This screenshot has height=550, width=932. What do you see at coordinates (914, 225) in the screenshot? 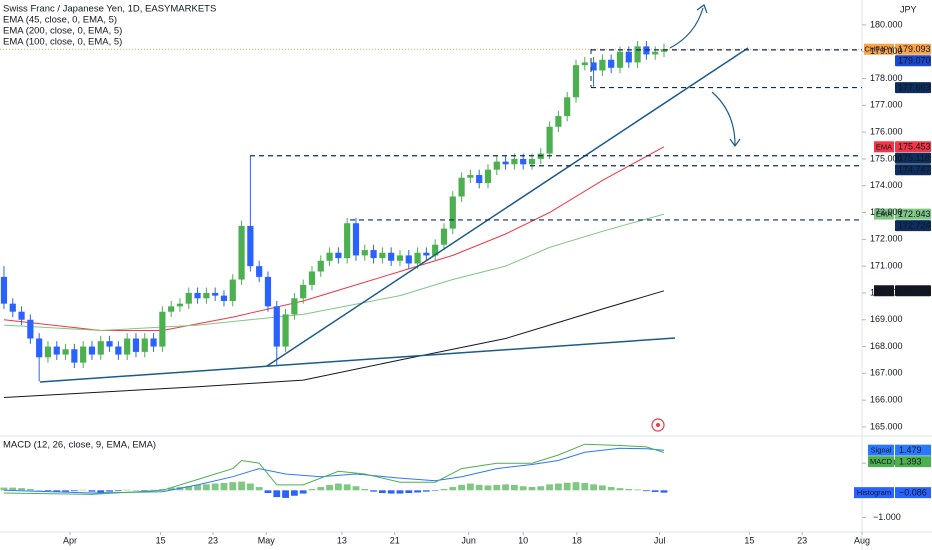
I see `price-badge-label: 172.724` at bounding box center [914, 225].